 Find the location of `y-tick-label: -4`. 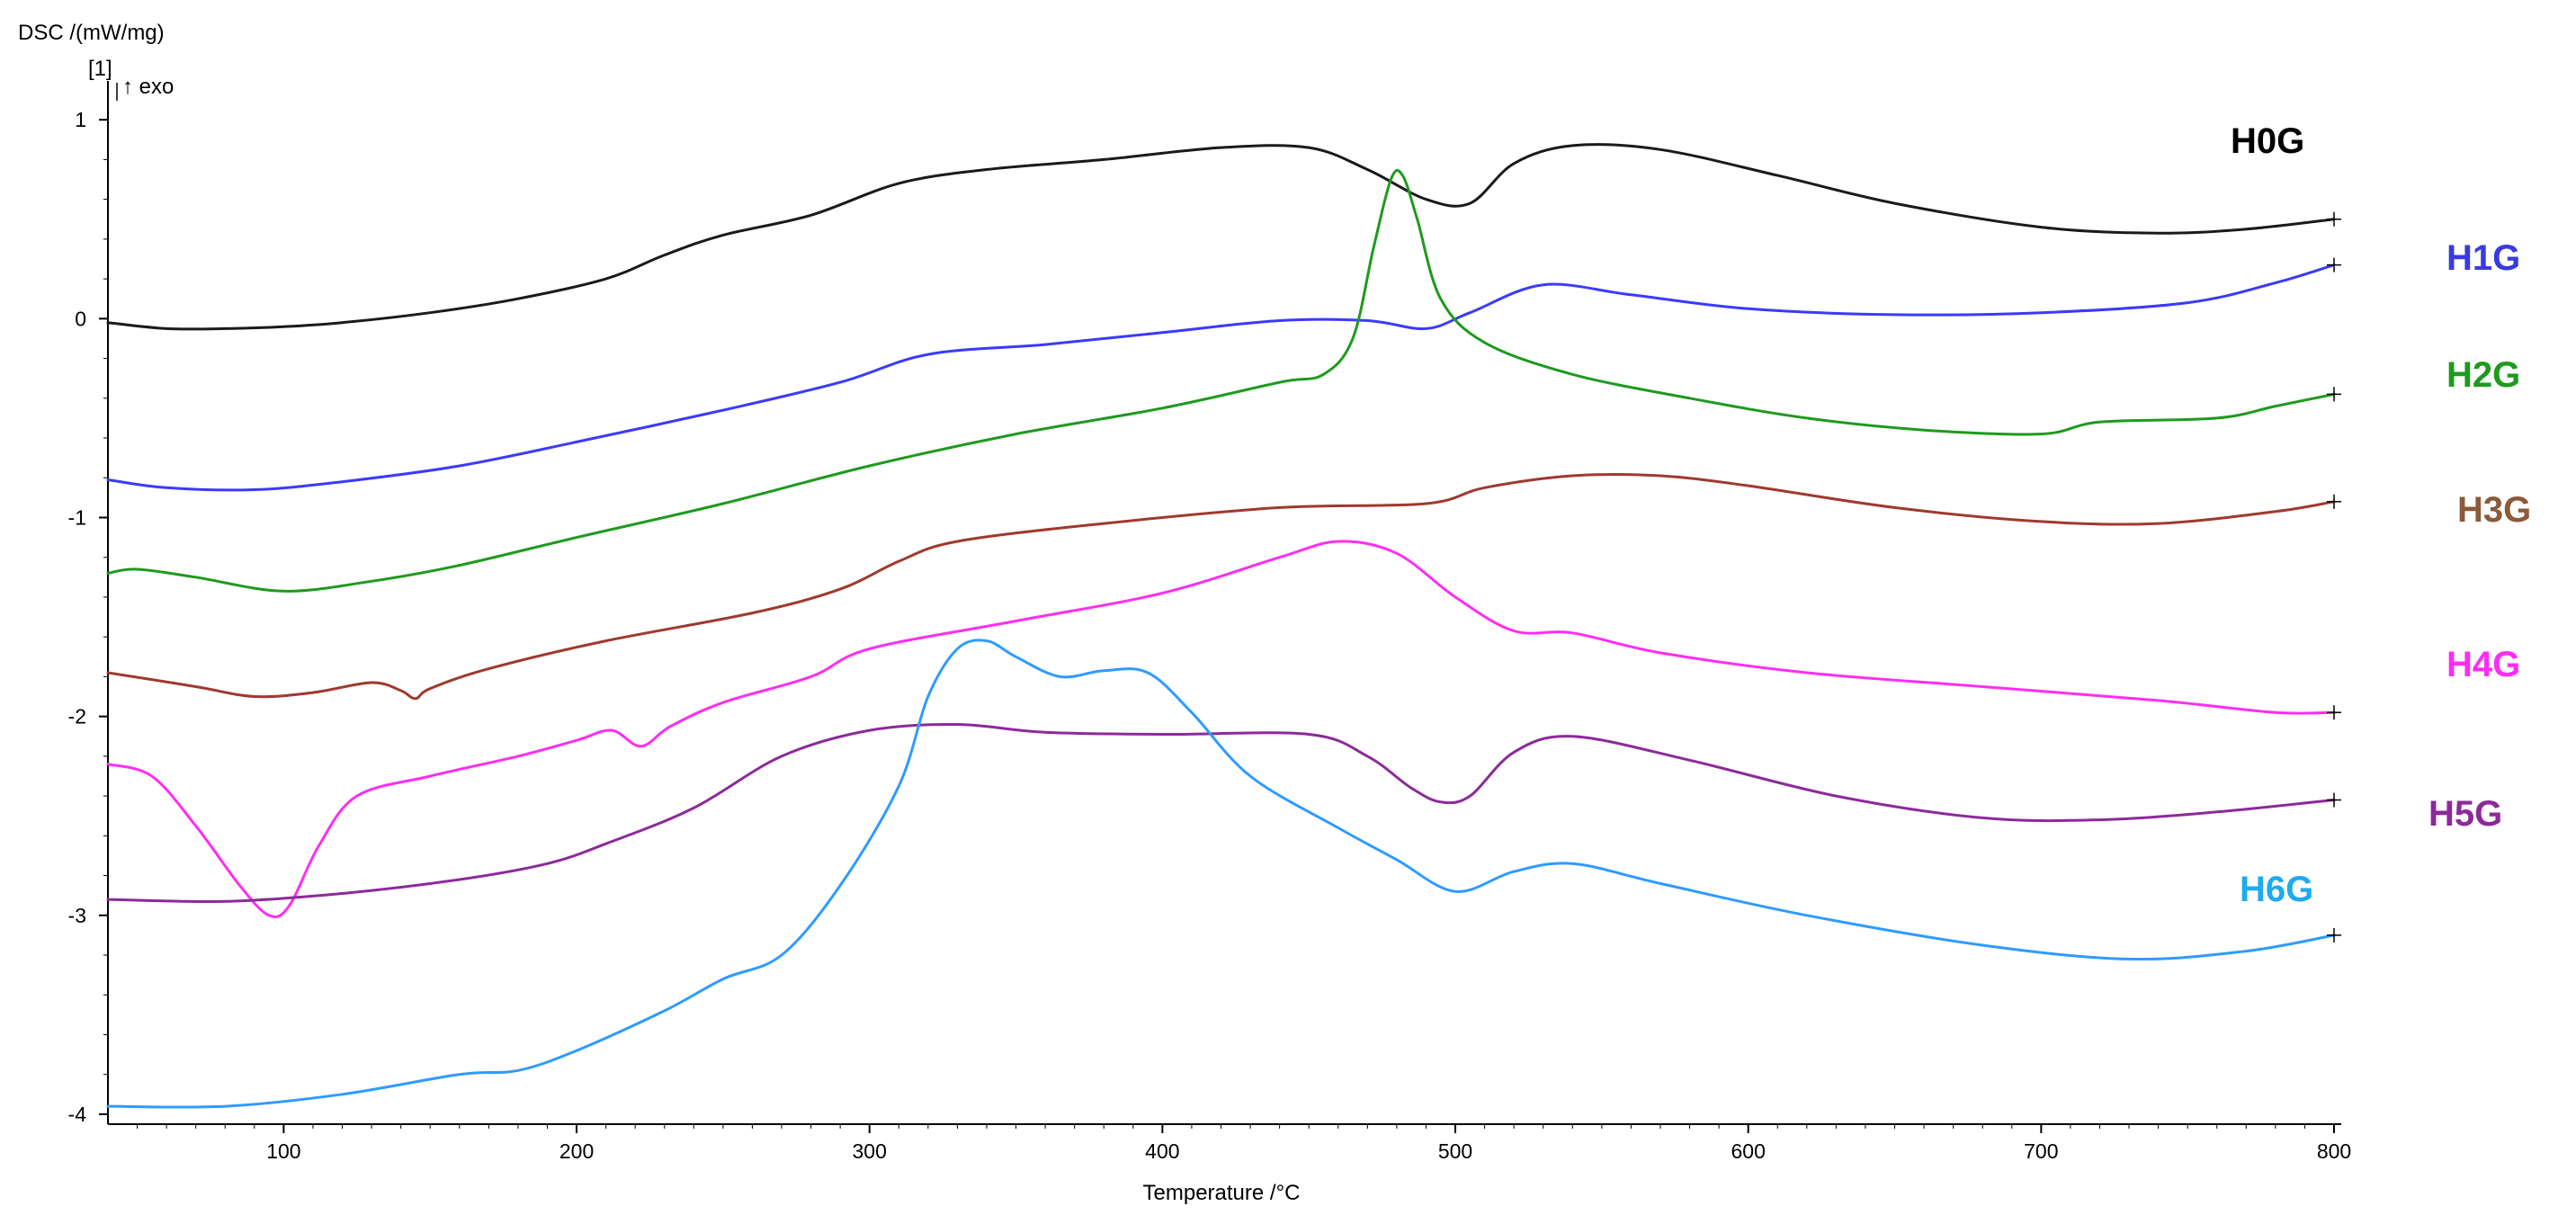

y-tick-label: -4 is located at coordinates (77, 1114).